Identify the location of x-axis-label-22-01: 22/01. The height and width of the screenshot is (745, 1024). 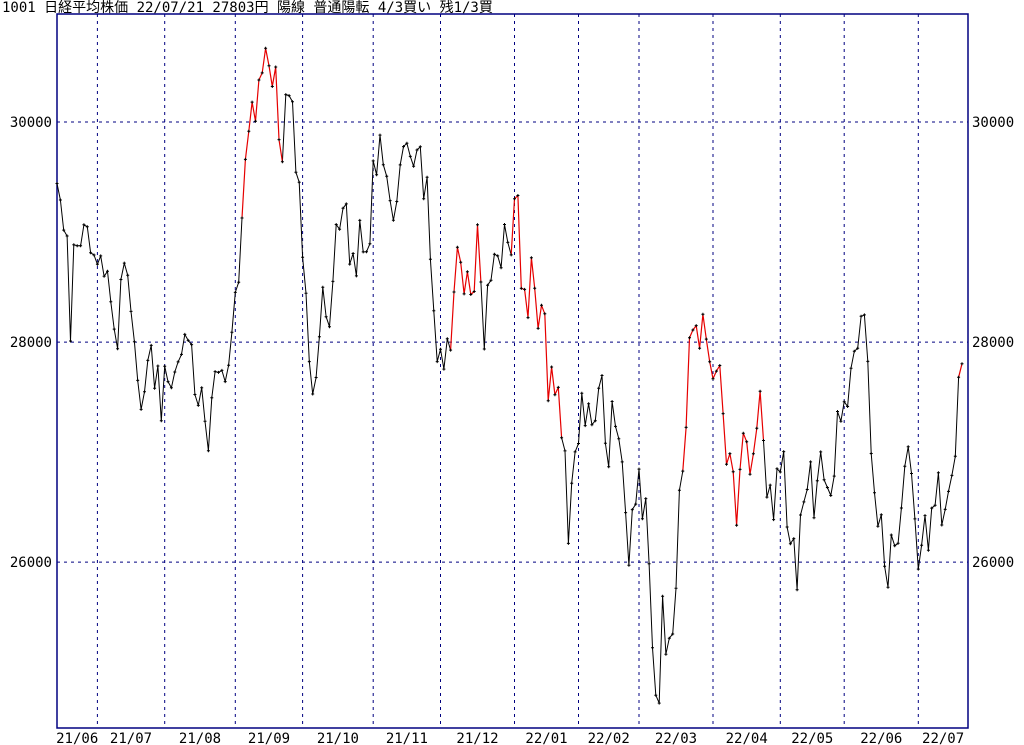
(546, 738).